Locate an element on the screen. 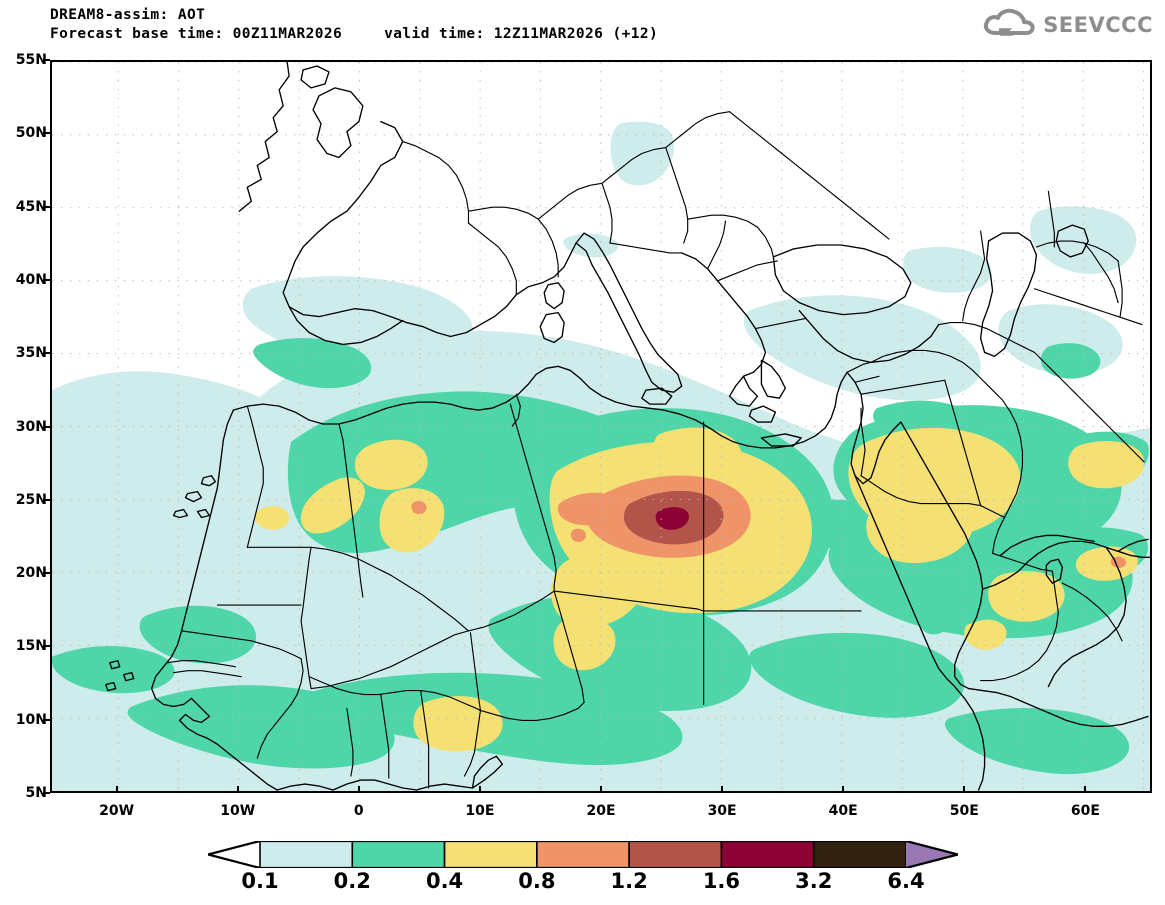 This screenshot has height=905, width=1165. colorbar-tick-labels: 0.1 0.2 0.4 0.8 1.2 1.6 3.2 6.4 is located at coordinates (583, 883).